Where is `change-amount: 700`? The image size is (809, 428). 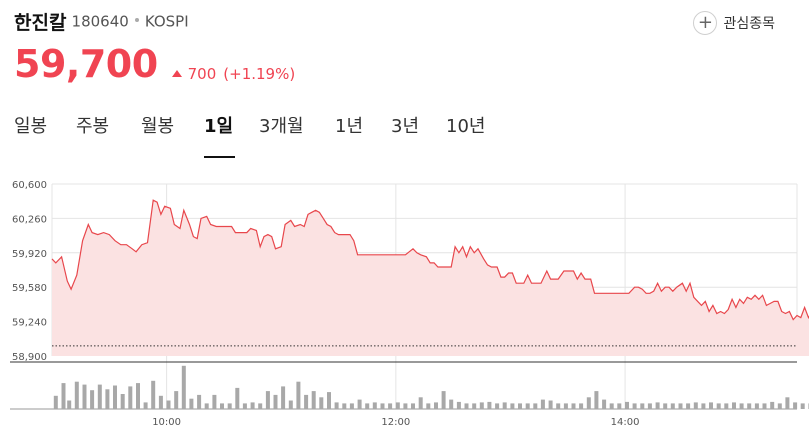 change-amount: 700 is located at coordinates (202, 73).